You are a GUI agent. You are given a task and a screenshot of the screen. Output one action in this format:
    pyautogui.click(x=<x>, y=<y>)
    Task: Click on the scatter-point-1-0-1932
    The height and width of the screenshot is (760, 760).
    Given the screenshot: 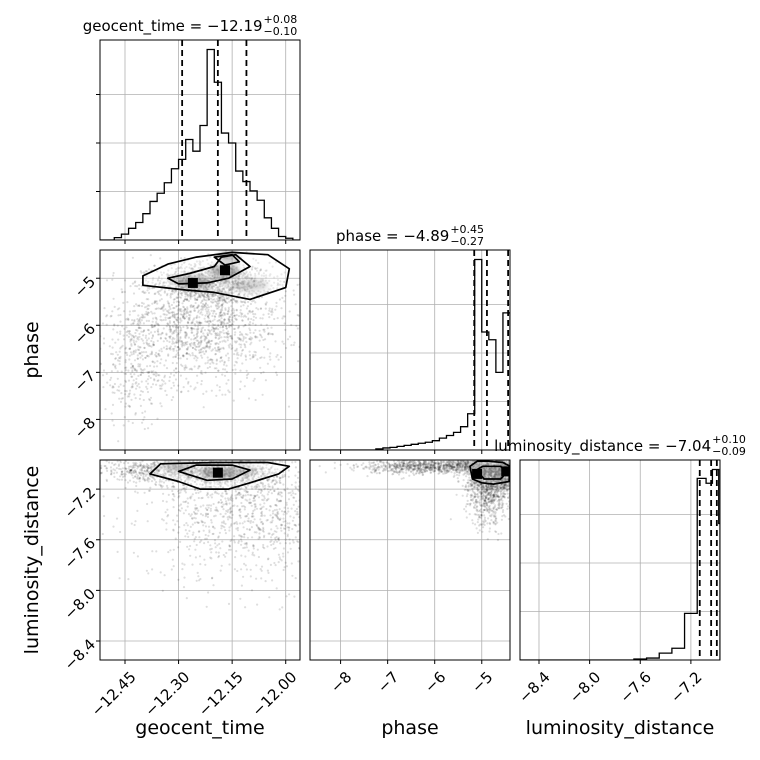 What is the action you would take?
    pyautogui.click(x=184, y=345)
    